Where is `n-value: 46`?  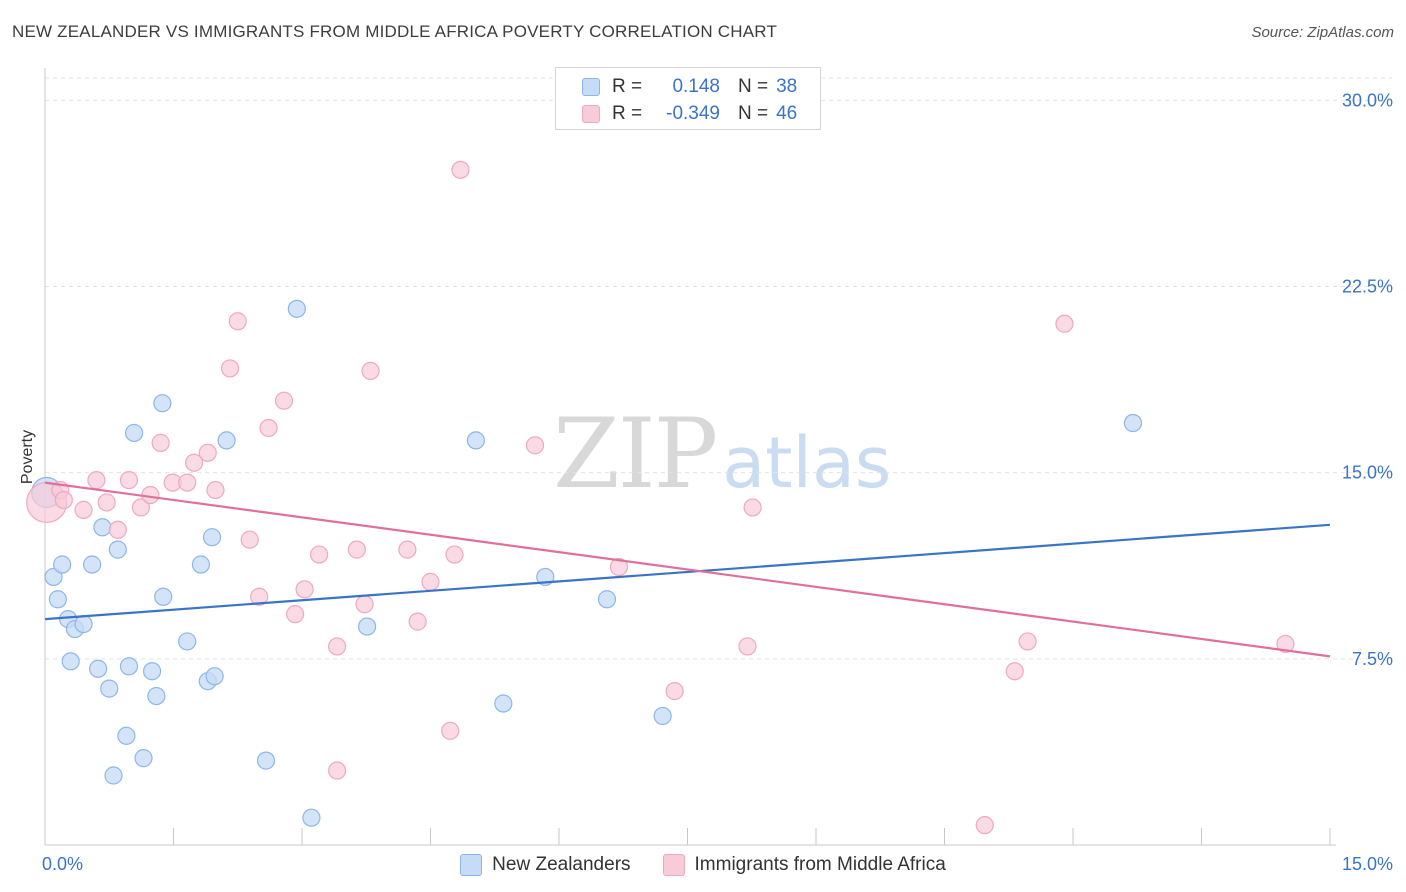 n-value: 46 is located at coordinates (787, 113).